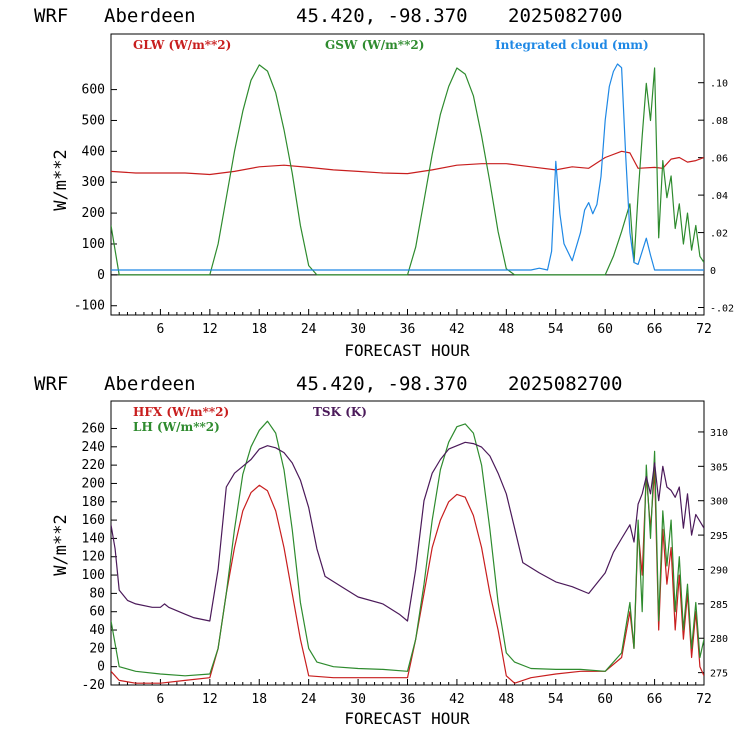 Image resolution: width=740 pixels, height=740 pixels. Describe the element at coordinates (719, 502) in the screenshot. I see `y2-tick-label: 300` at that location.